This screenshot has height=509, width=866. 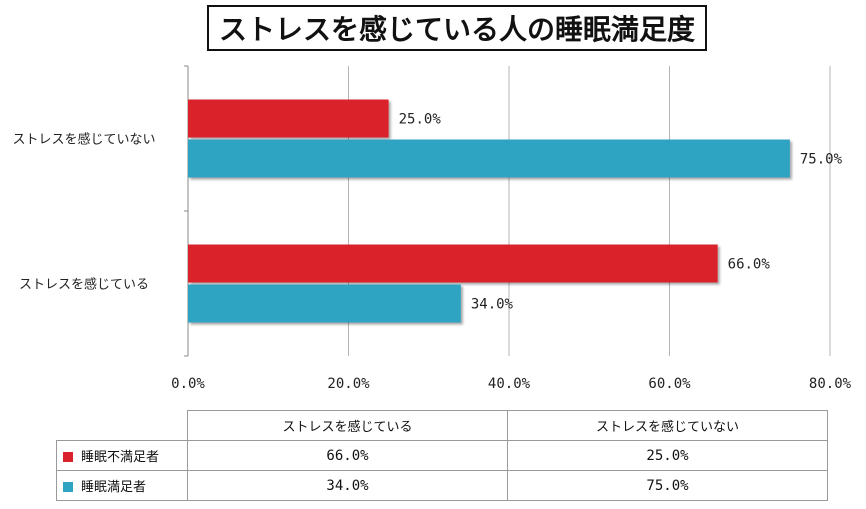 What do you see at coordinates (667, 485) in the screenshot?
I see `table-cell: 75.0%` at bounding box center [667, 485].